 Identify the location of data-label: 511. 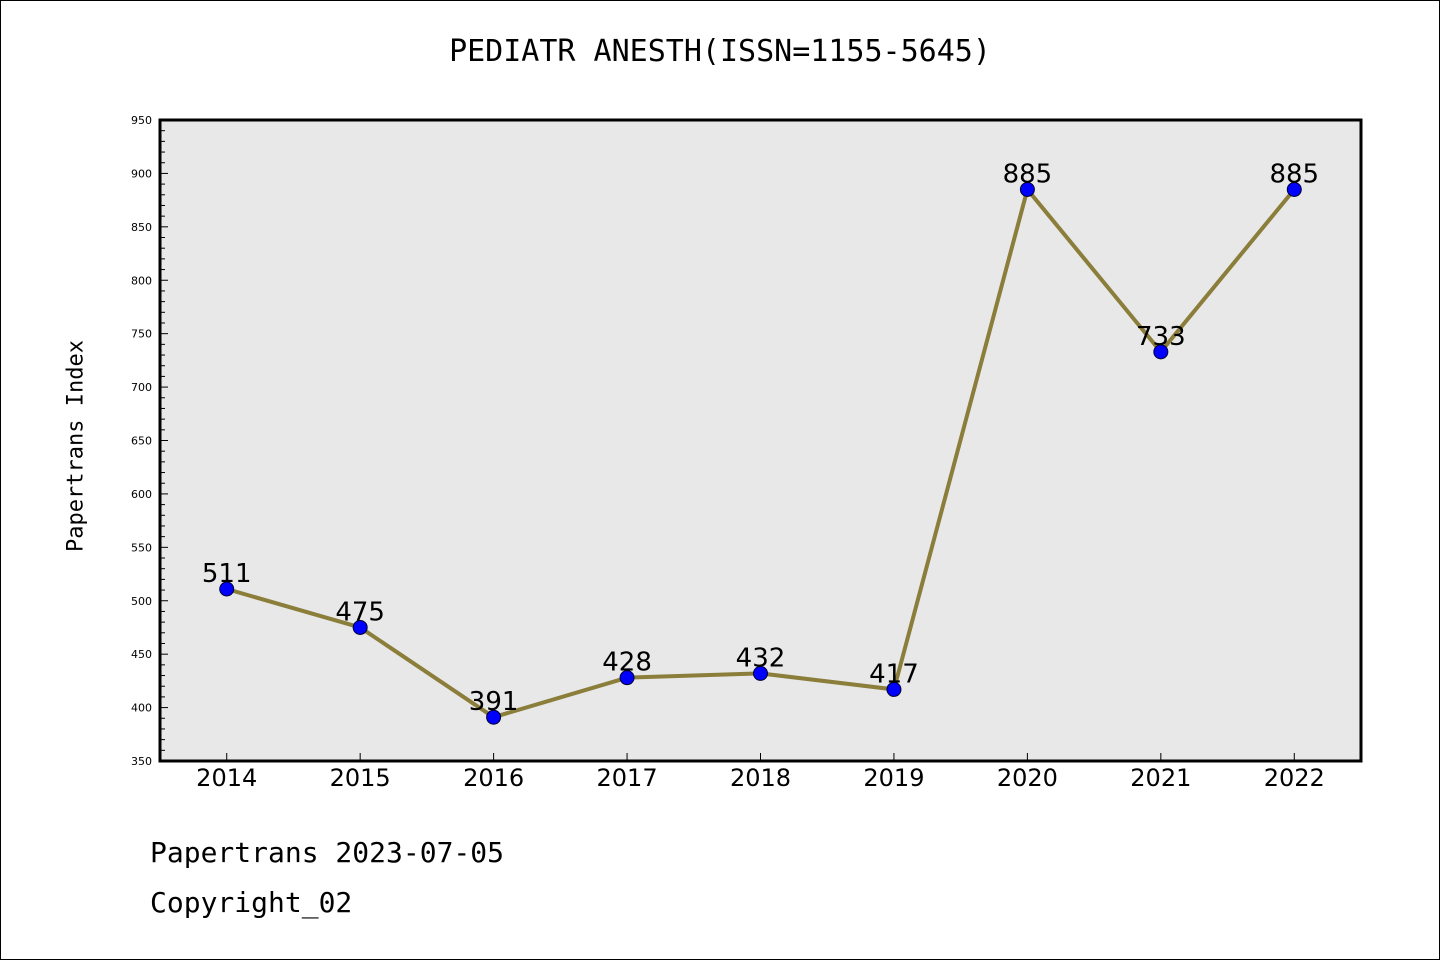
(227, 574).